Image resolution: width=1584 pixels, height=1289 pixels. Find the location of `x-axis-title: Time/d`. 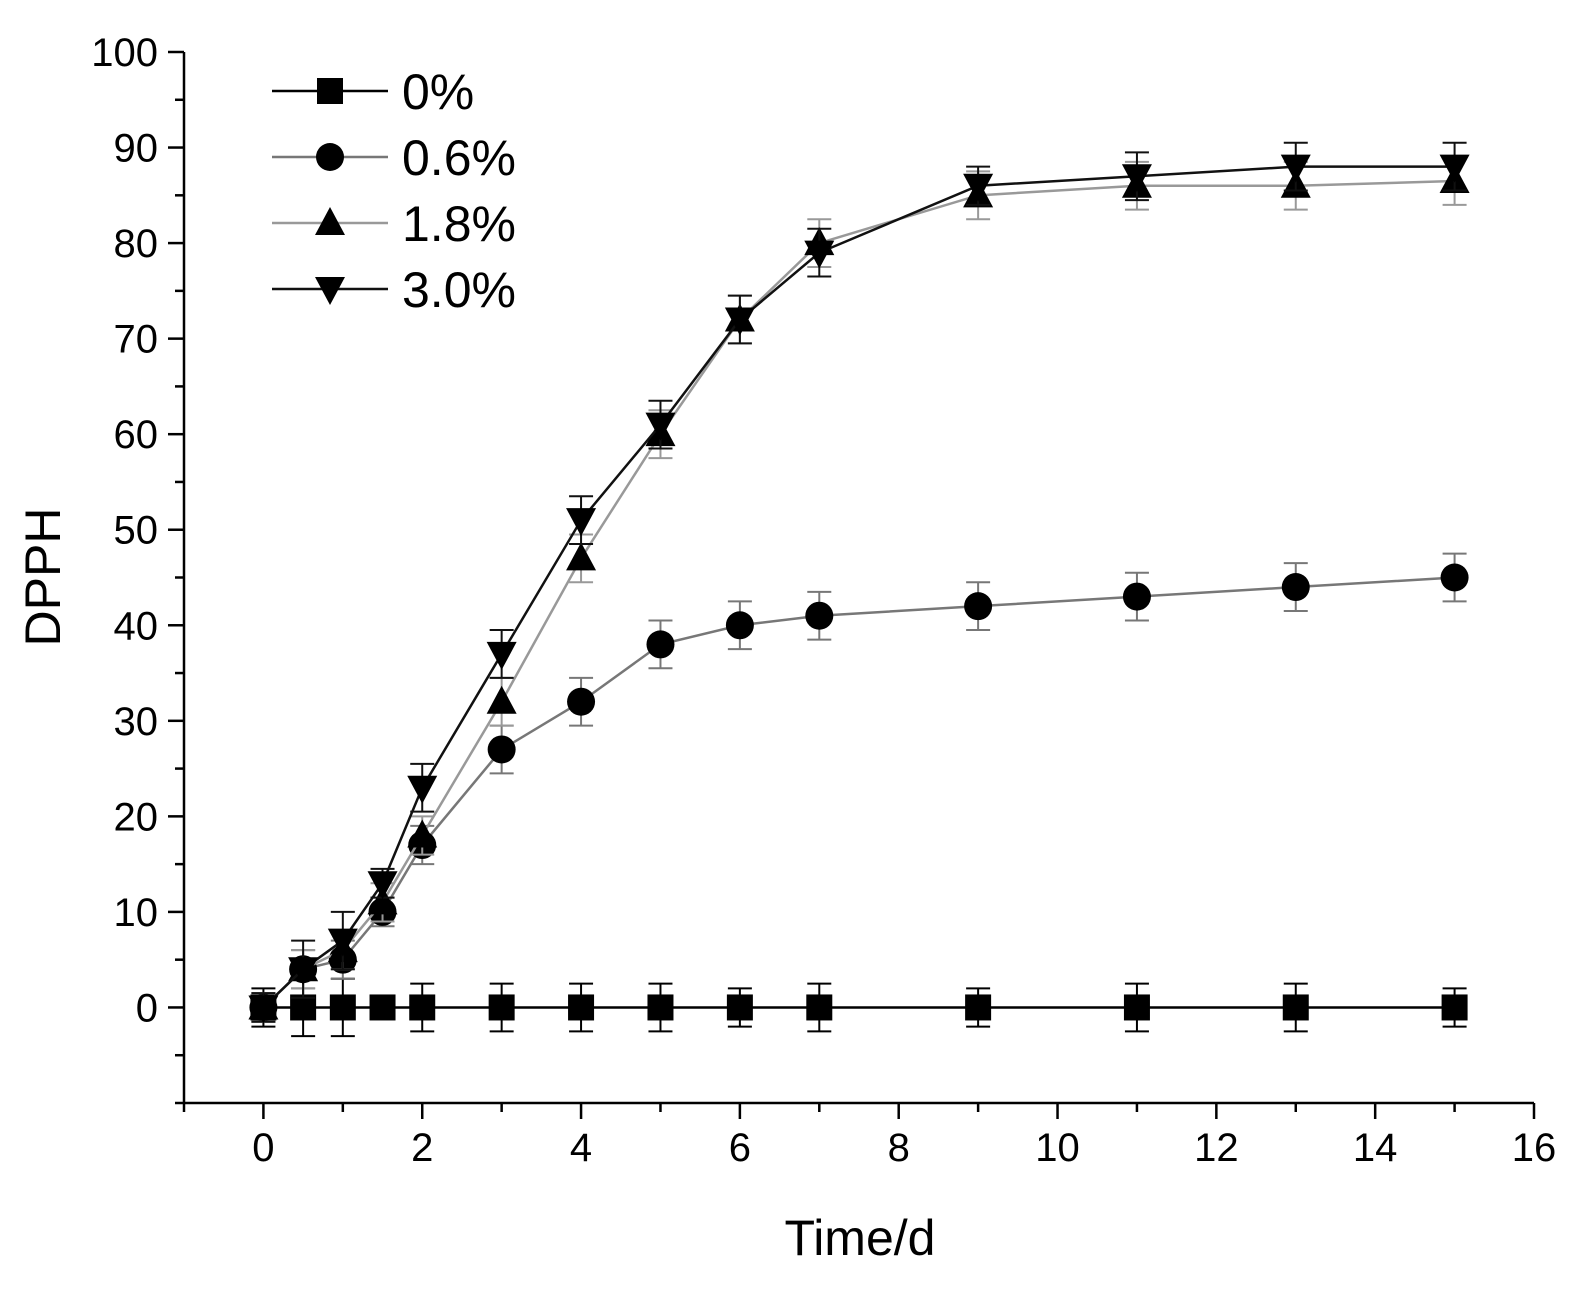

x-axis-title: Time/d is located at coordinates (860, 1238).